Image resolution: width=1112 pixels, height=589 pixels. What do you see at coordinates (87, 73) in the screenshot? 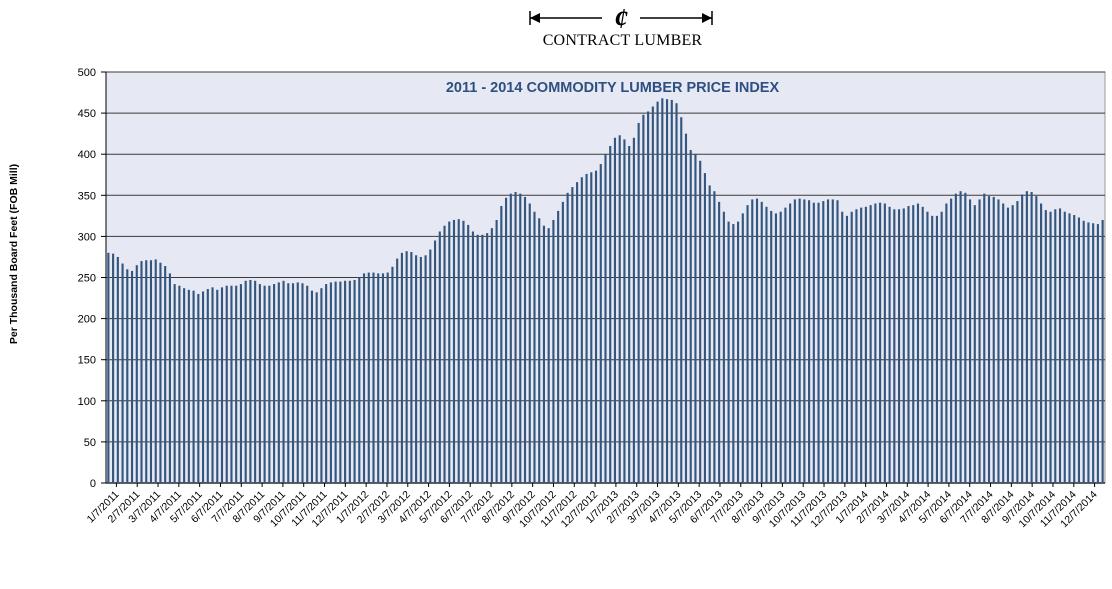
I see `y-tick-label: 500` at bounding box center [87, 73].